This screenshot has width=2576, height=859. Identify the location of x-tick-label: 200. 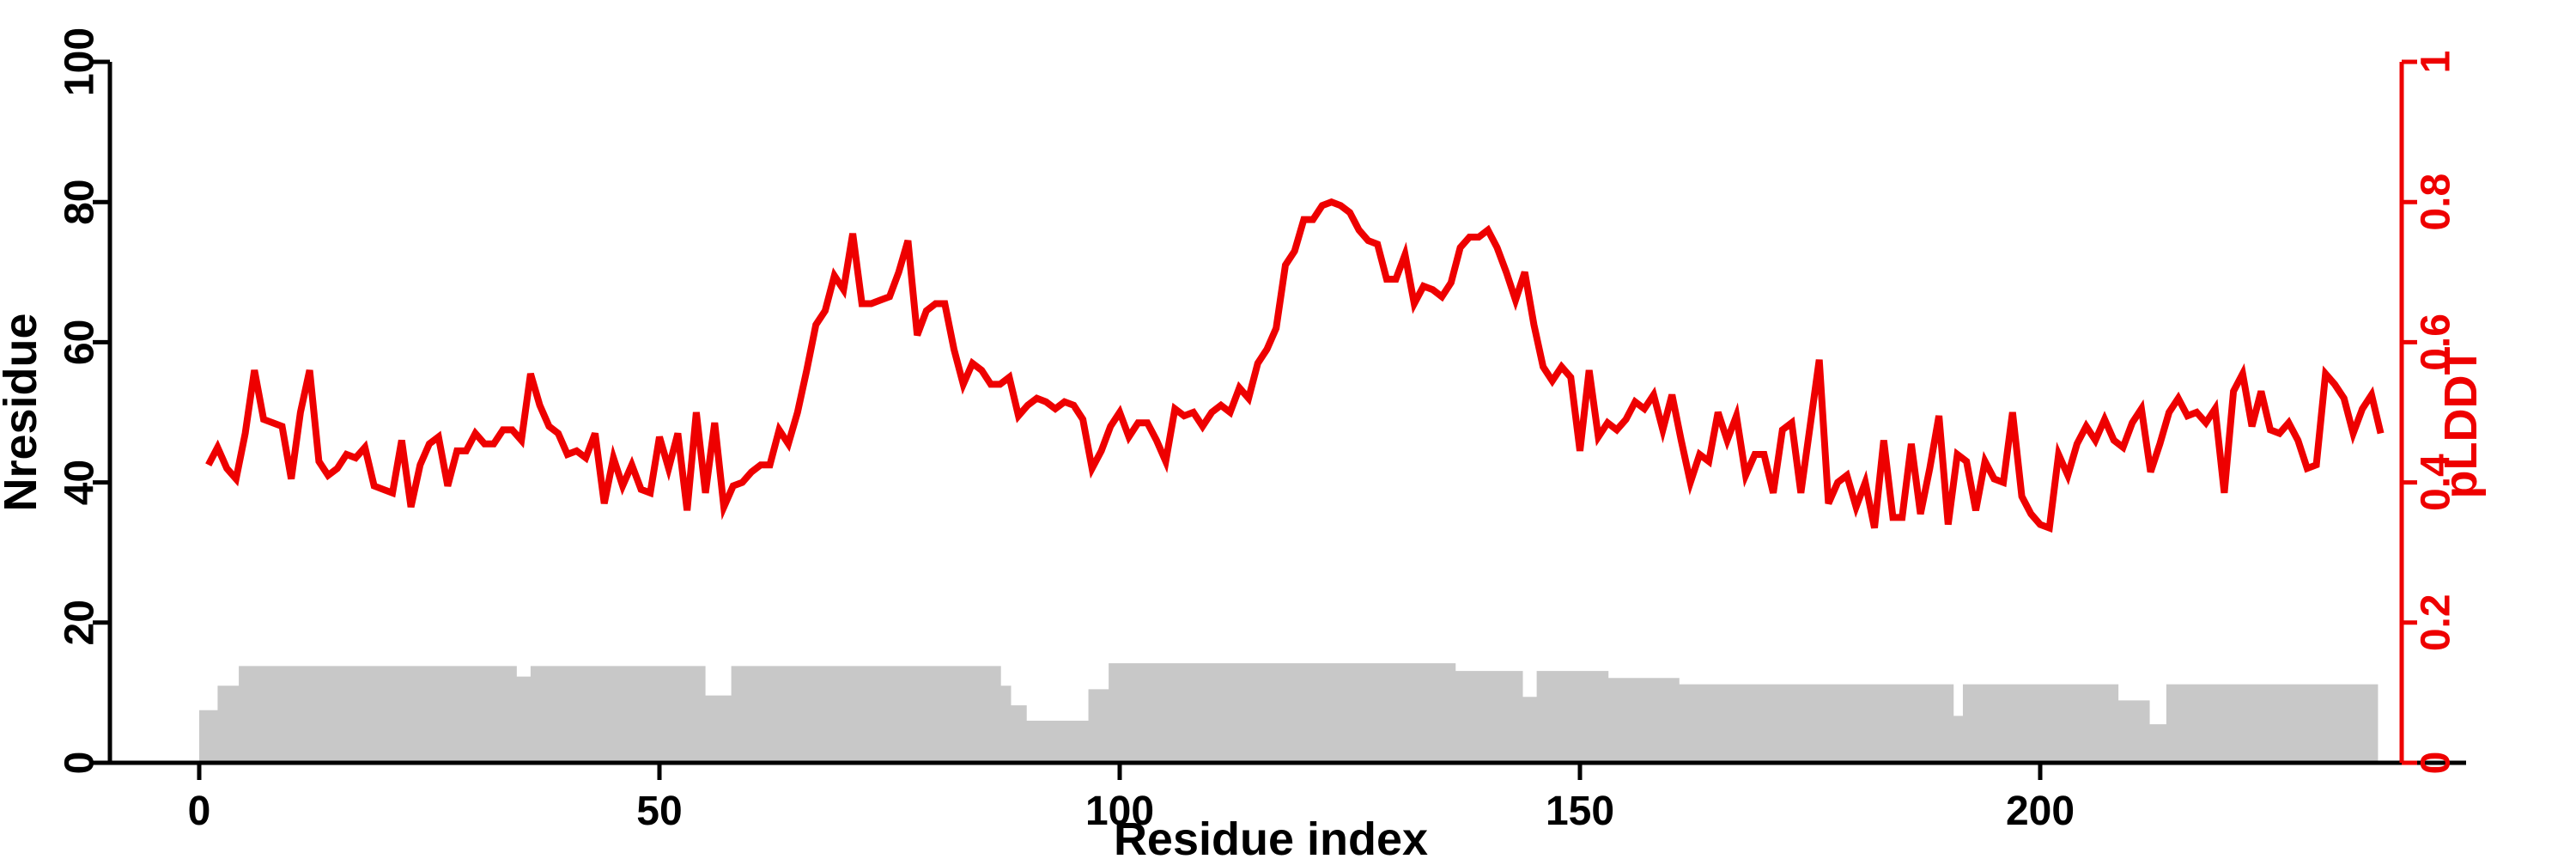
(2041, 811).